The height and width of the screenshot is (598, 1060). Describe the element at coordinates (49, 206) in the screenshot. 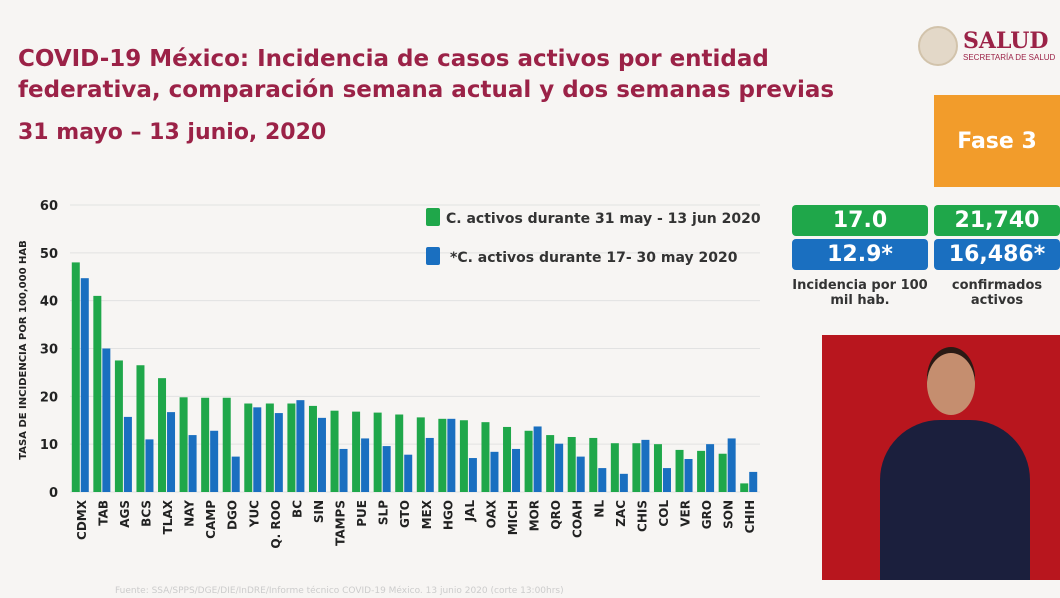

I see `y-tick-label: 60` at that location.